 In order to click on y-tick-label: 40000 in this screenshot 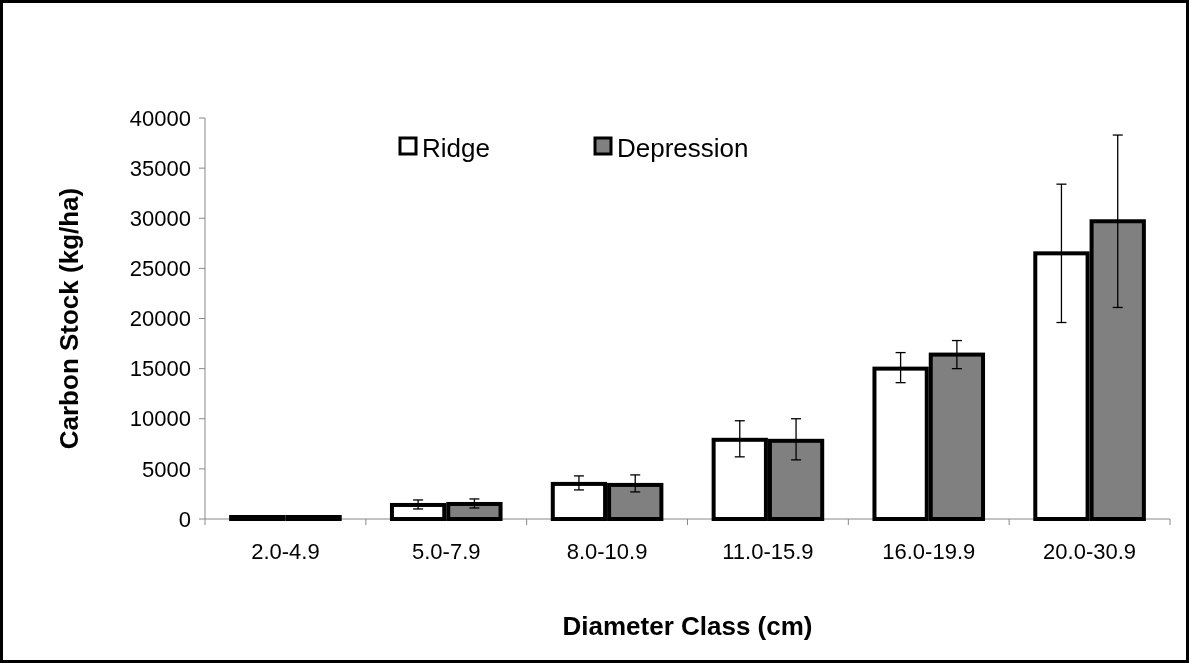, I will do `click(160, 118)`.